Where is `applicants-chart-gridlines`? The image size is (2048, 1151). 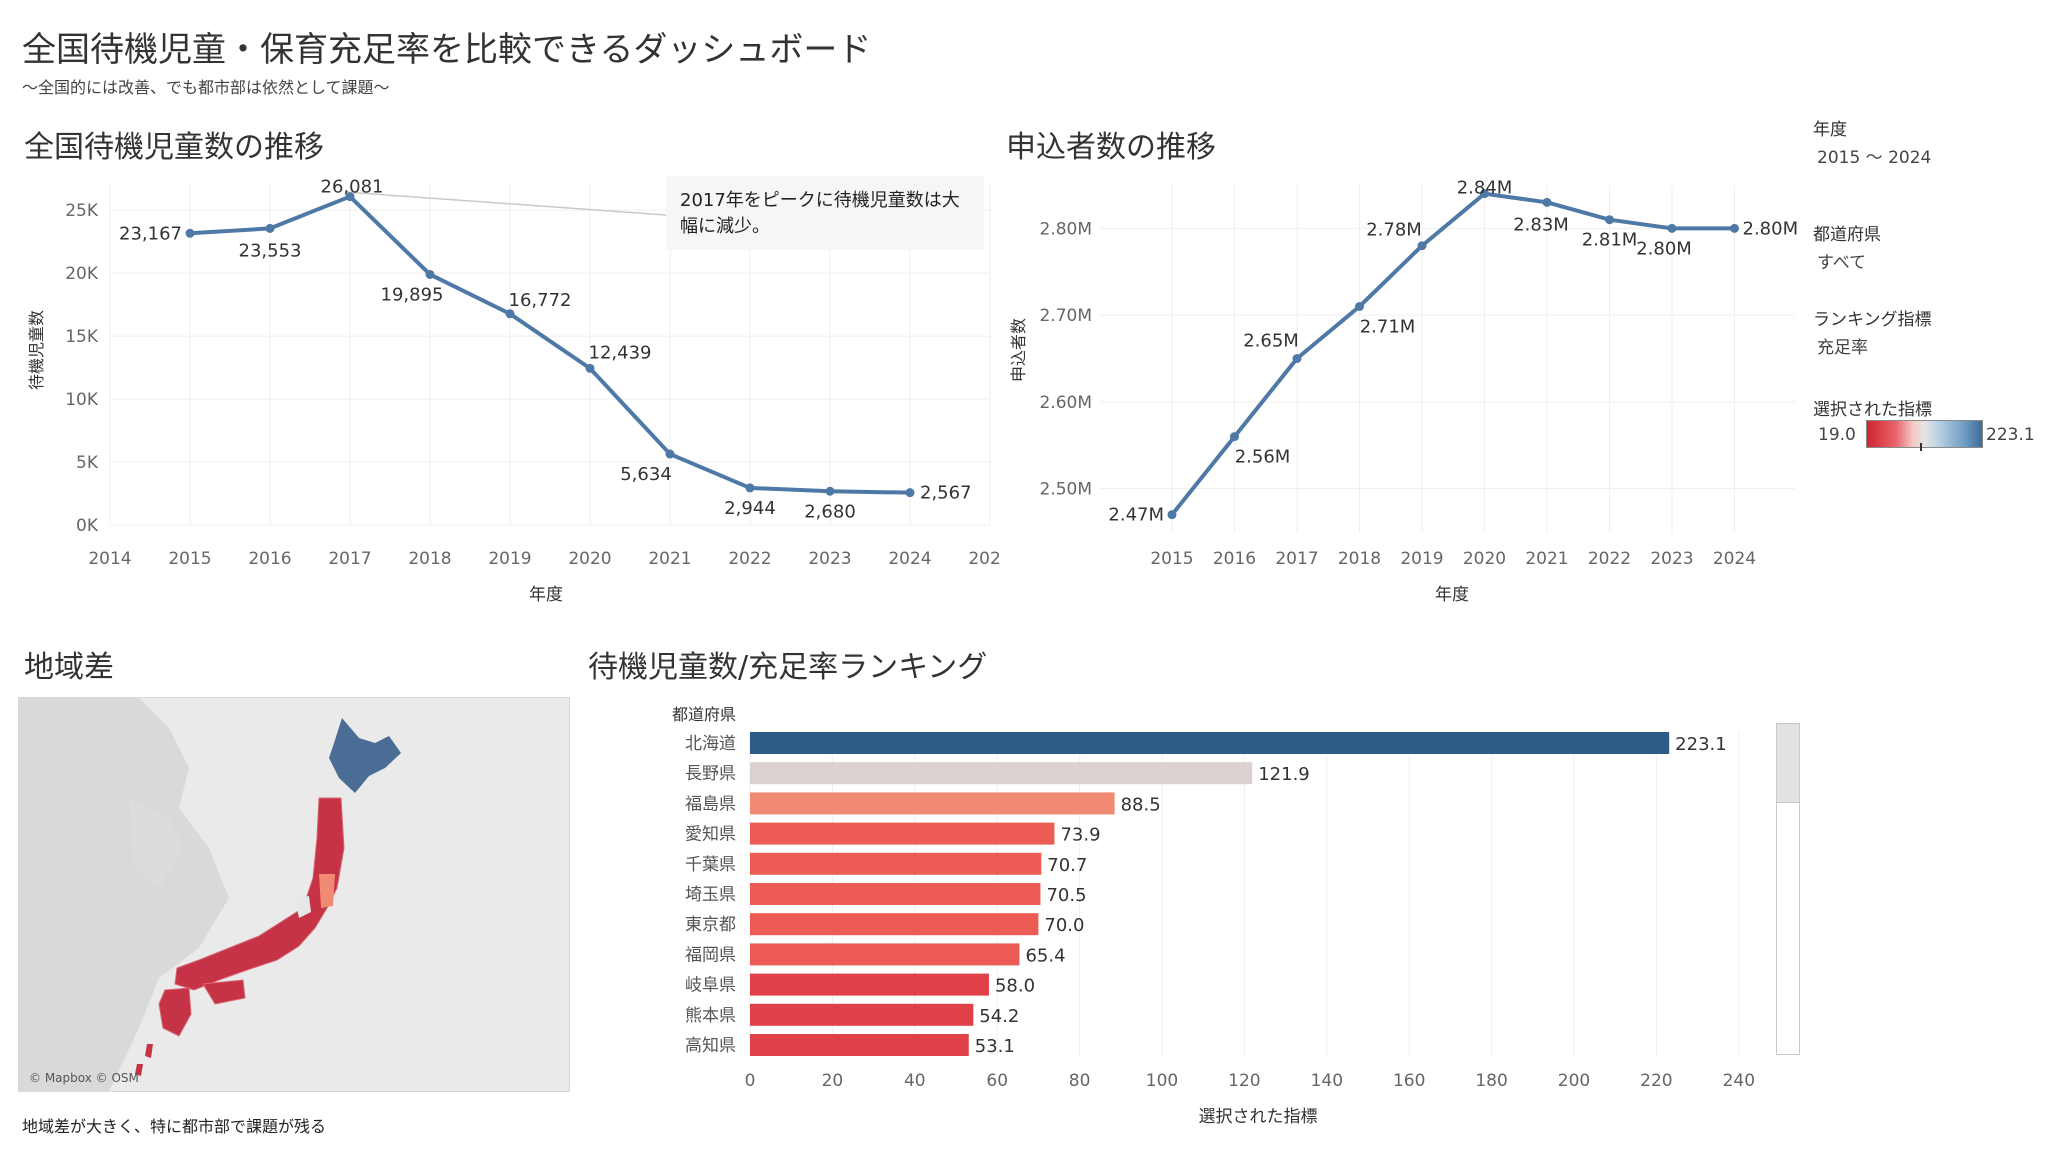
applicants-chart-gridlines is located at coordinates (1447, 358).